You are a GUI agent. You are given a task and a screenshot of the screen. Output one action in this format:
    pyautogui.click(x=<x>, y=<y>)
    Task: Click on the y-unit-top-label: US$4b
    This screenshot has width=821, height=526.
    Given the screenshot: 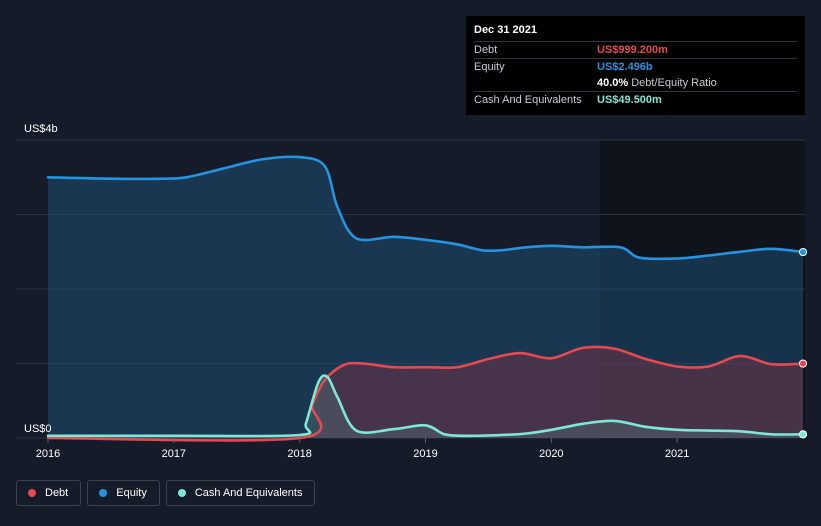 What is the action you would take?
    pyautogui.click(x=41, y=129)
    